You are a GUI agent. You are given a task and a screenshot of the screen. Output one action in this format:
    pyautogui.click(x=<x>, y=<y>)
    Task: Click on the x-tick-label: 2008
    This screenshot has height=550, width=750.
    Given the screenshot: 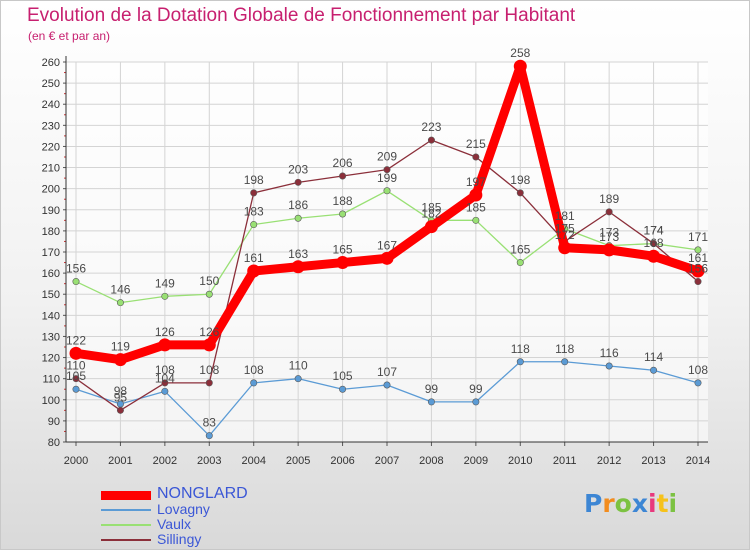 What is the action you would take?
    pyautogui.click(x=431, y=461)
    